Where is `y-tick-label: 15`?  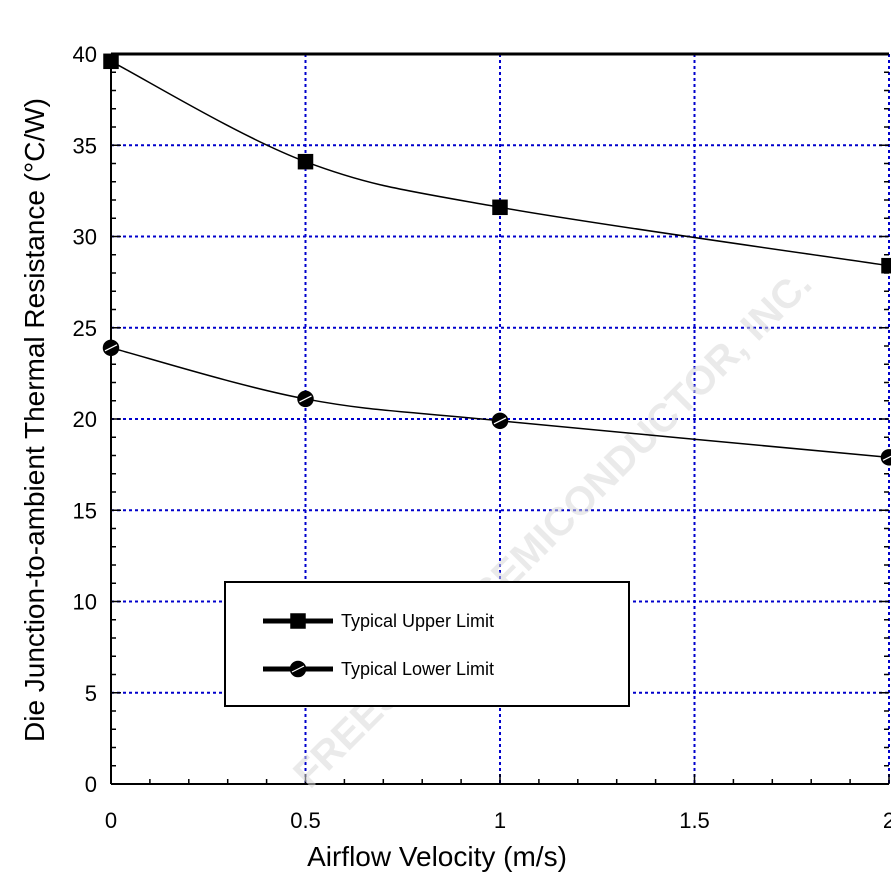 y-tick-label: 15 is located at coordinates (85, 510).